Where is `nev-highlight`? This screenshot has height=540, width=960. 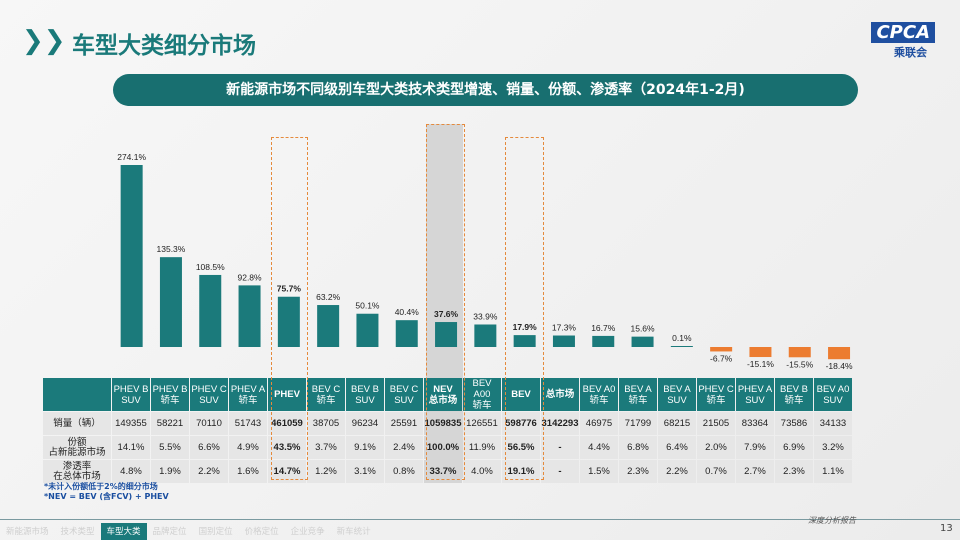
nev-highlight is located at coordinates (445, 302).